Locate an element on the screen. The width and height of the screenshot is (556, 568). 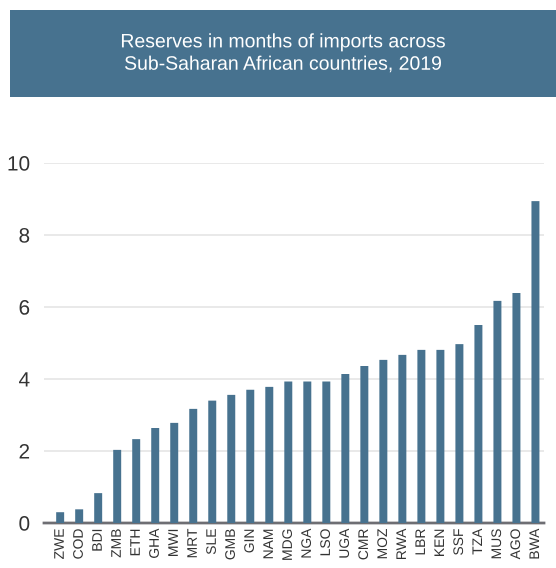
chart-title: Reserves in months of imports across Sub-Saharan African countries, 2019 is located at coordinates (283, 52).